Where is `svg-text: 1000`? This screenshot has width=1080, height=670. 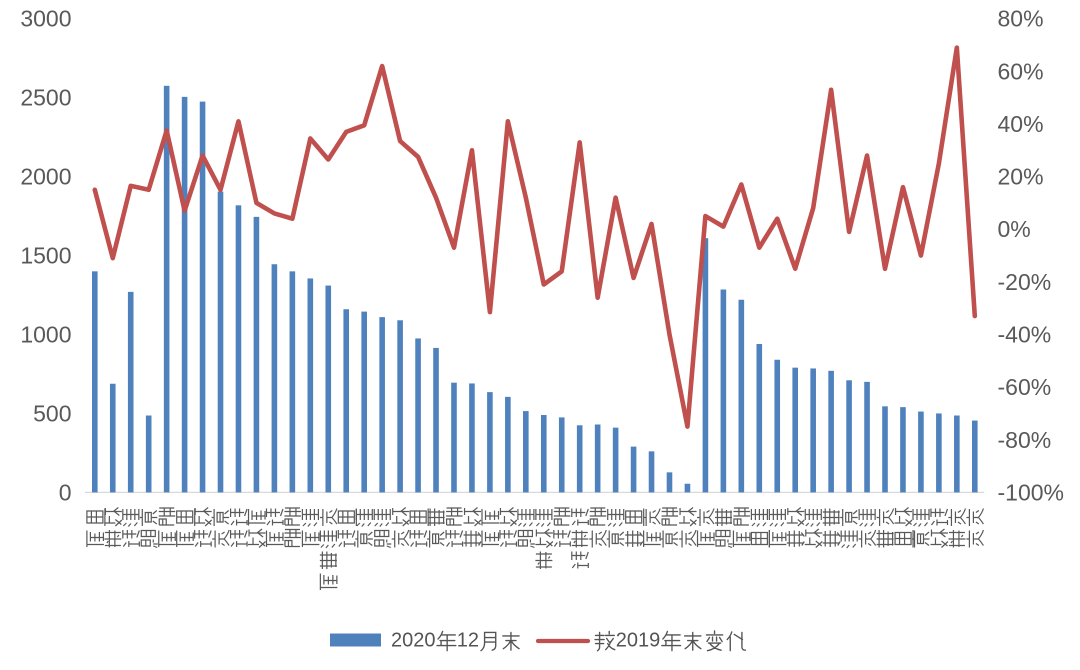
svg-text: 1000 is located at coordinates (45, 335).